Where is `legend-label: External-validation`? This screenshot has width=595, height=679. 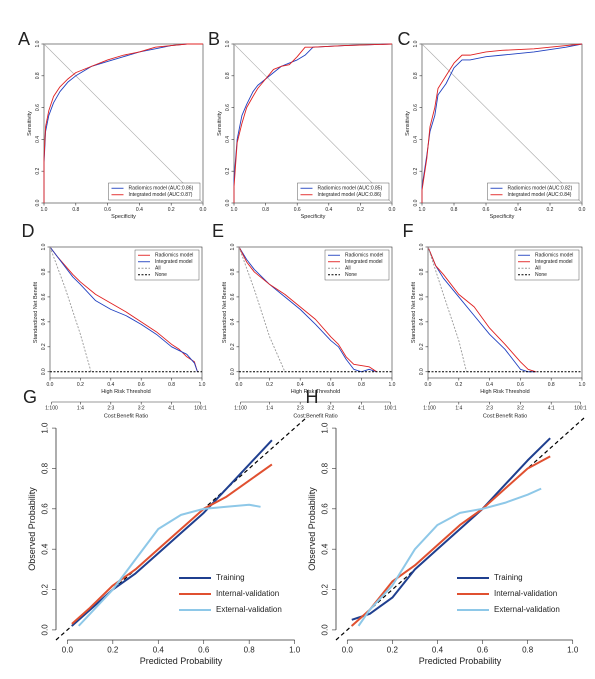
legend-label: External-validation is located at coordinates (249, 609).